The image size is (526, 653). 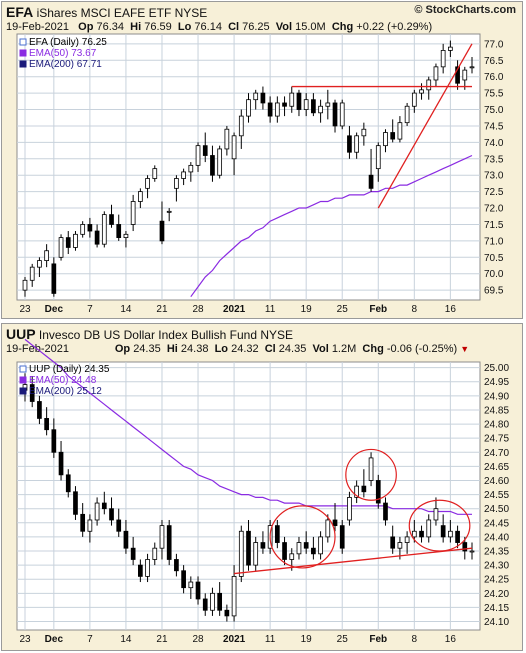 I want to click on x-tick-label: 8, so click(x=415, y=309).